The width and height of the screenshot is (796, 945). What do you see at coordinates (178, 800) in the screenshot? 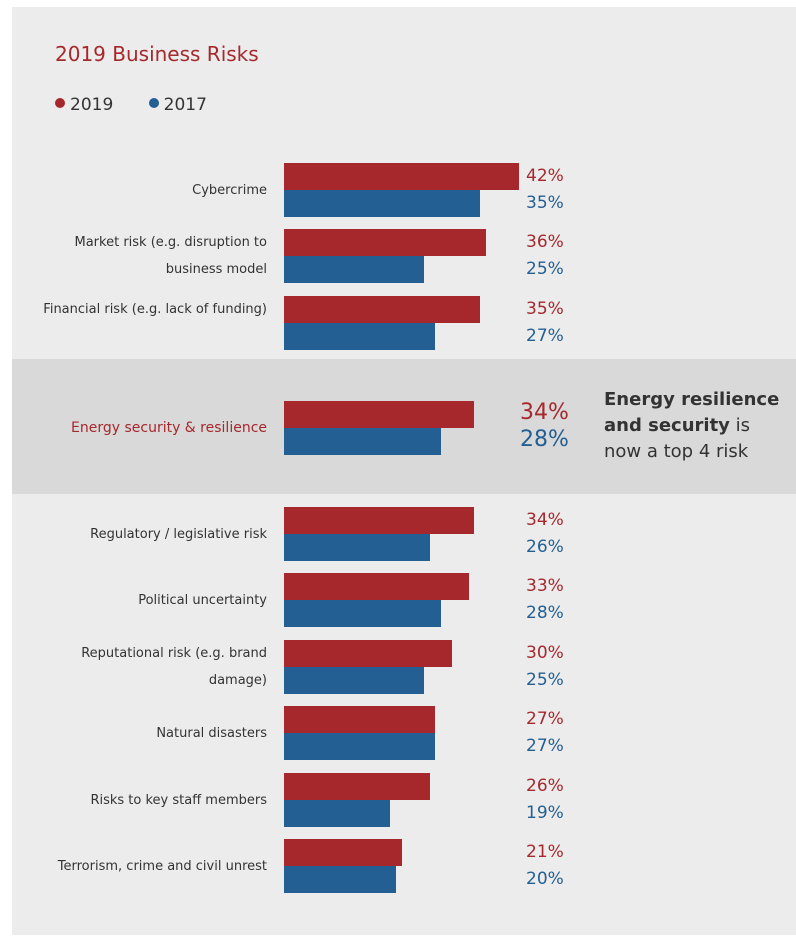
I see `category-label-risks-to-key-staff-members: Risks to key staff members` at bounding box center [178, 800].